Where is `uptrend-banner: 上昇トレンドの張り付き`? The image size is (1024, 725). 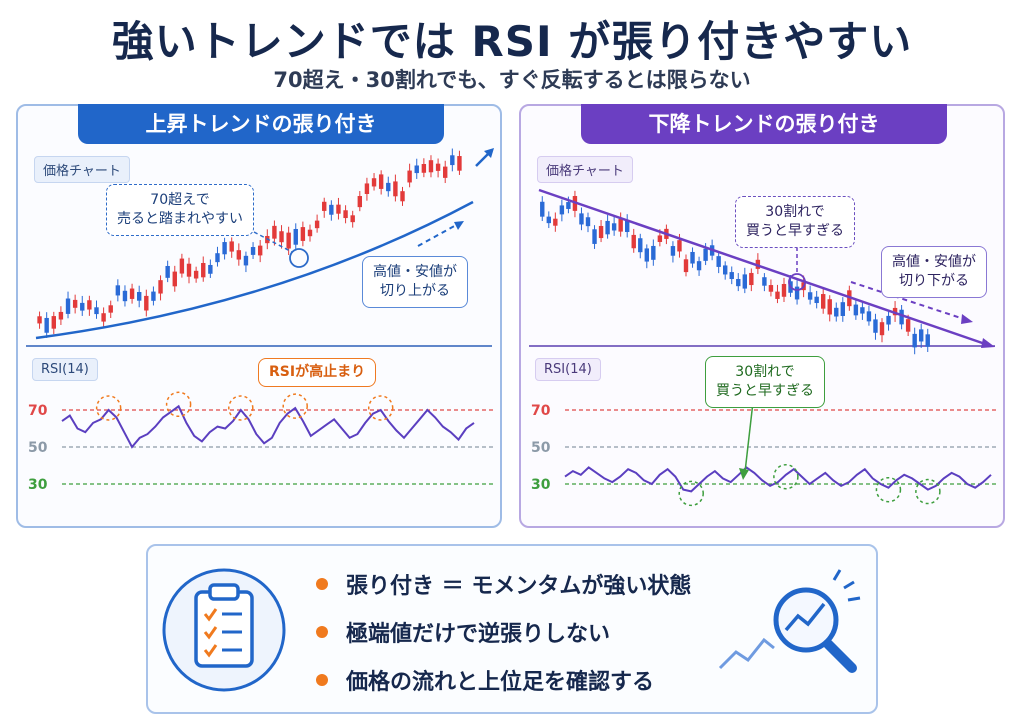
uptrend-banner: 上昇トレンドの張り付き is located at coordinates (261, 124).